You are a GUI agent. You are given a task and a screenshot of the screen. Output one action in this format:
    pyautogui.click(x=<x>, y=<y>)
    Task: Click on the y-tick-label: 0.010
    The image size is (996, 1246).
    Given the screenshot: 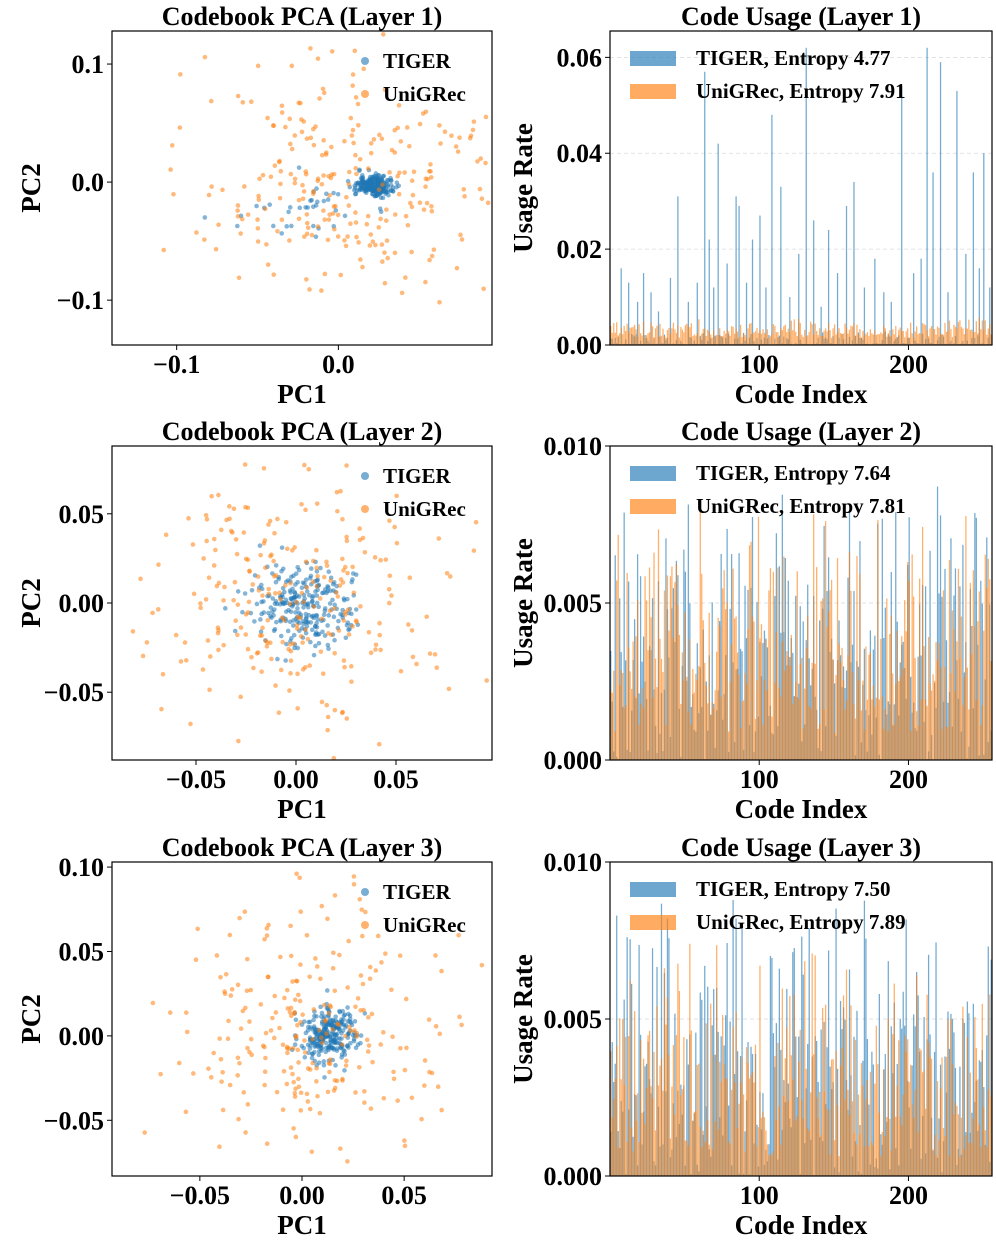 What is the action you would take?
    pyautogui.click(x=573, y=446)
    